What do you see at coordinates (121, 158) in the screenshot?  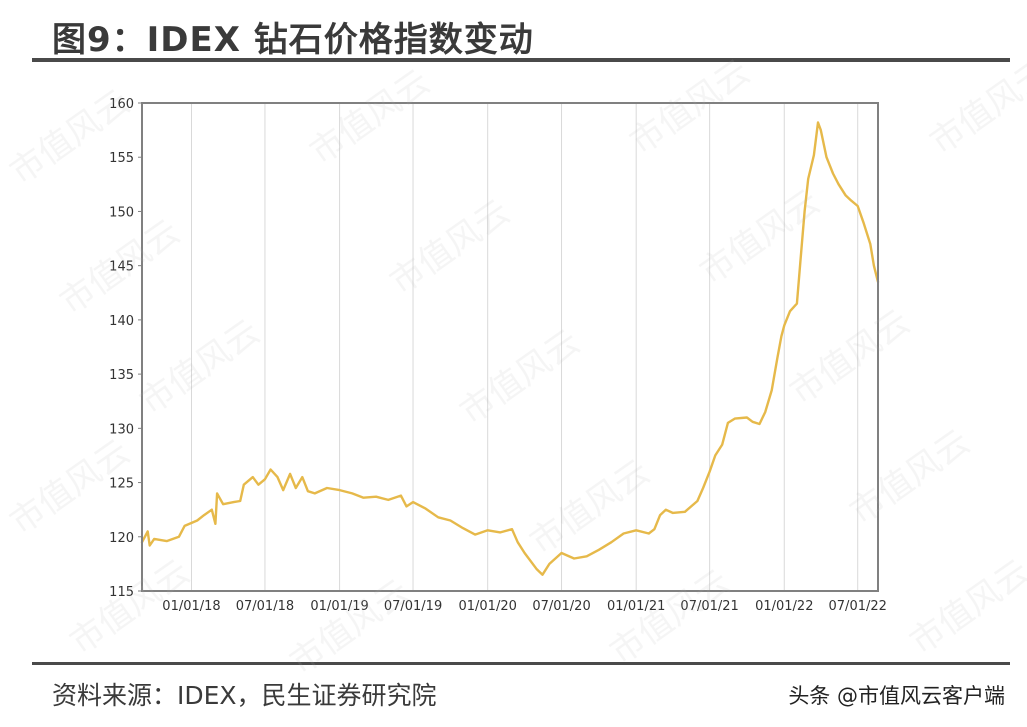 I see `y-tick-label: 155` at bounding box center [121, 158].